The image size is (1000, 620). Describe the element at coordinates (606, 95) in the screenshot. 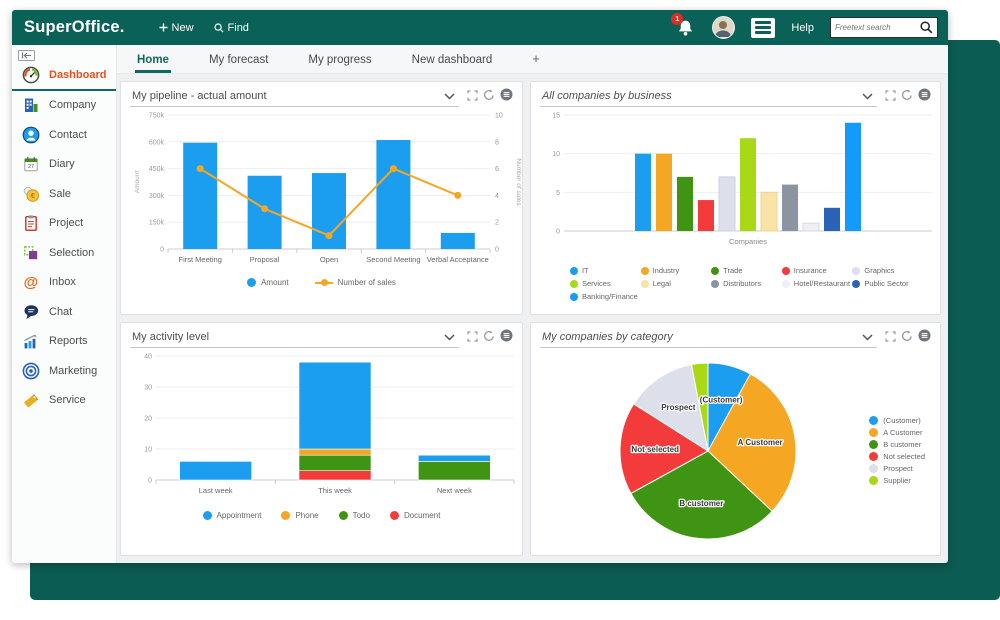

I see `panel-title: All companies by business` at that location.